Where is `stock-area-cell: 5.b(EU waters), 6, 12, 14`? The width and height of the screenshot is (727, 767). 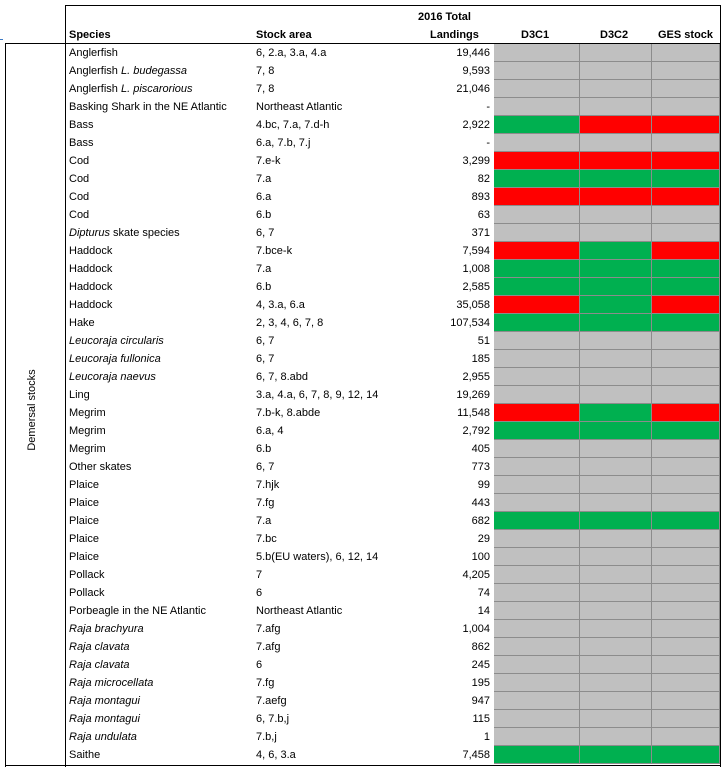
stock-area-cell: 5.b(EU waters), 6, 12, 14 is located at coordinates (317, 557).